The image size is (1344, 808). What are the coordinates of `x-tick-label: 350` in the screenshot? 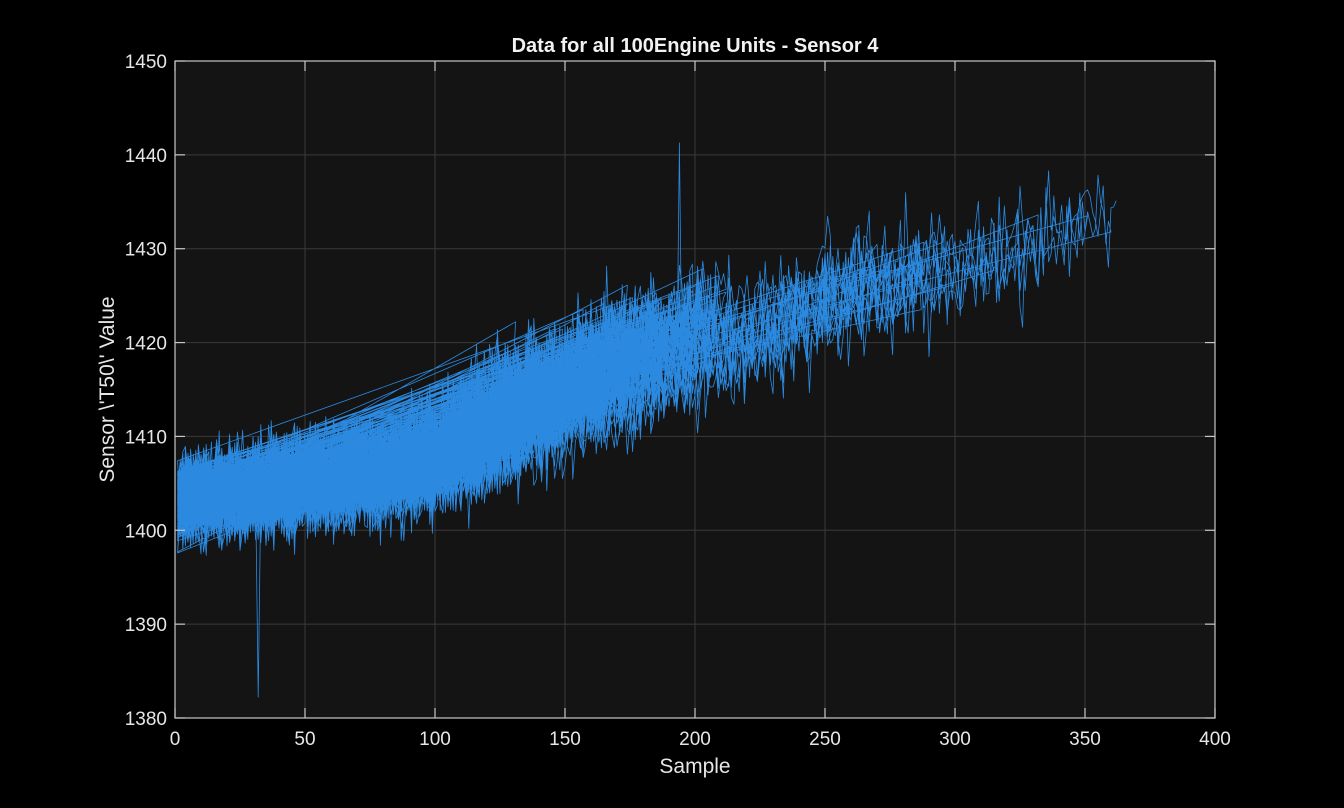 It's located at (1085, 739).